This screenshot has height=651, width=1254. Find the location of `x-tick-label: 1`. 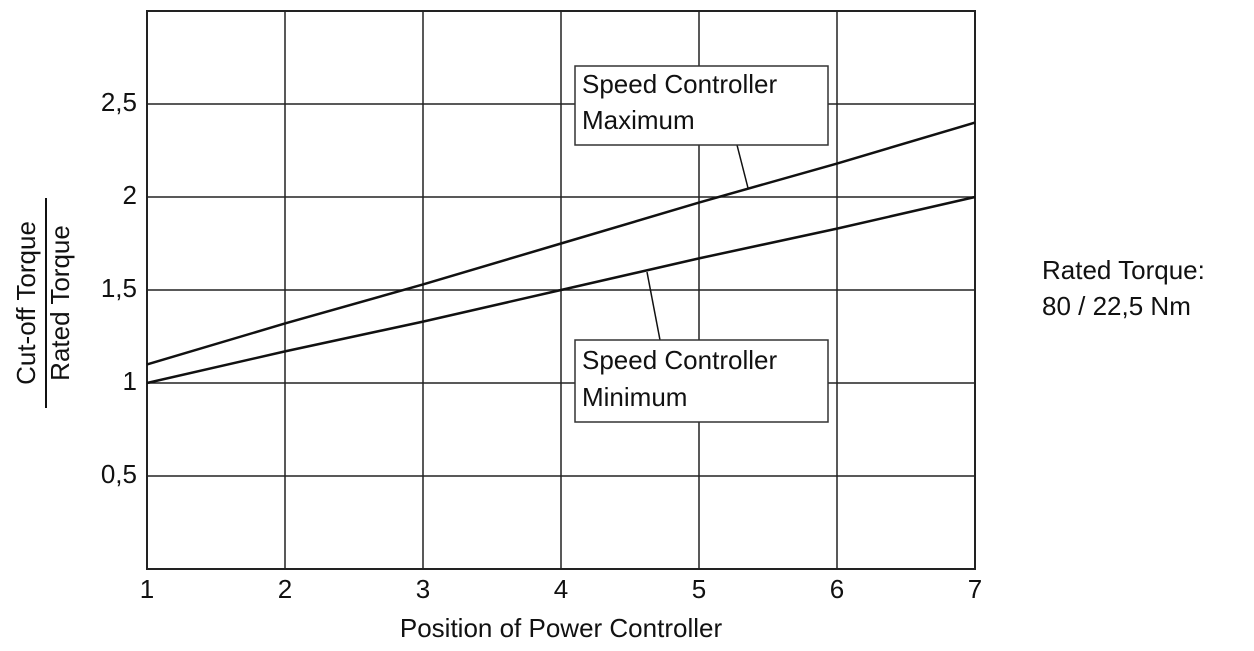

x-tick-label: 1 is located at coordinates (147, 589).